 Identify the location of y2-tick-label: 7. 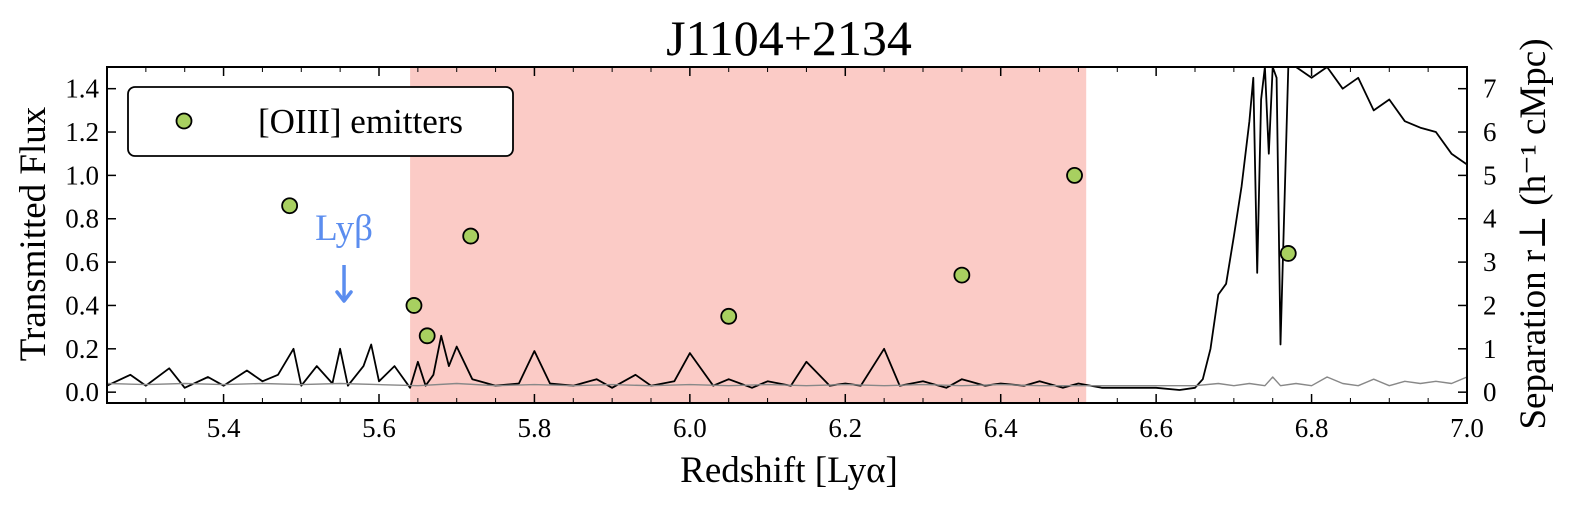
(1490, 89).